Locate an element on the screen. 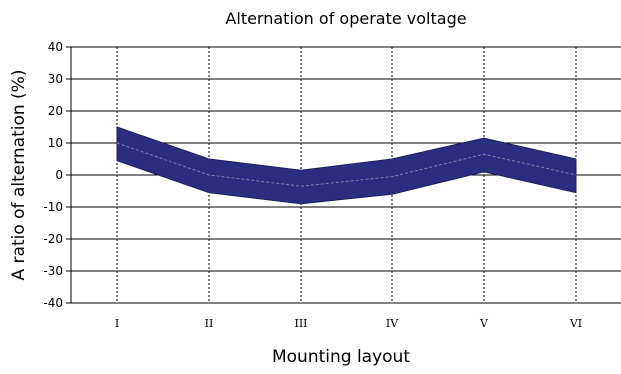  x-tick-label: V is located at coordinates (484, 323).